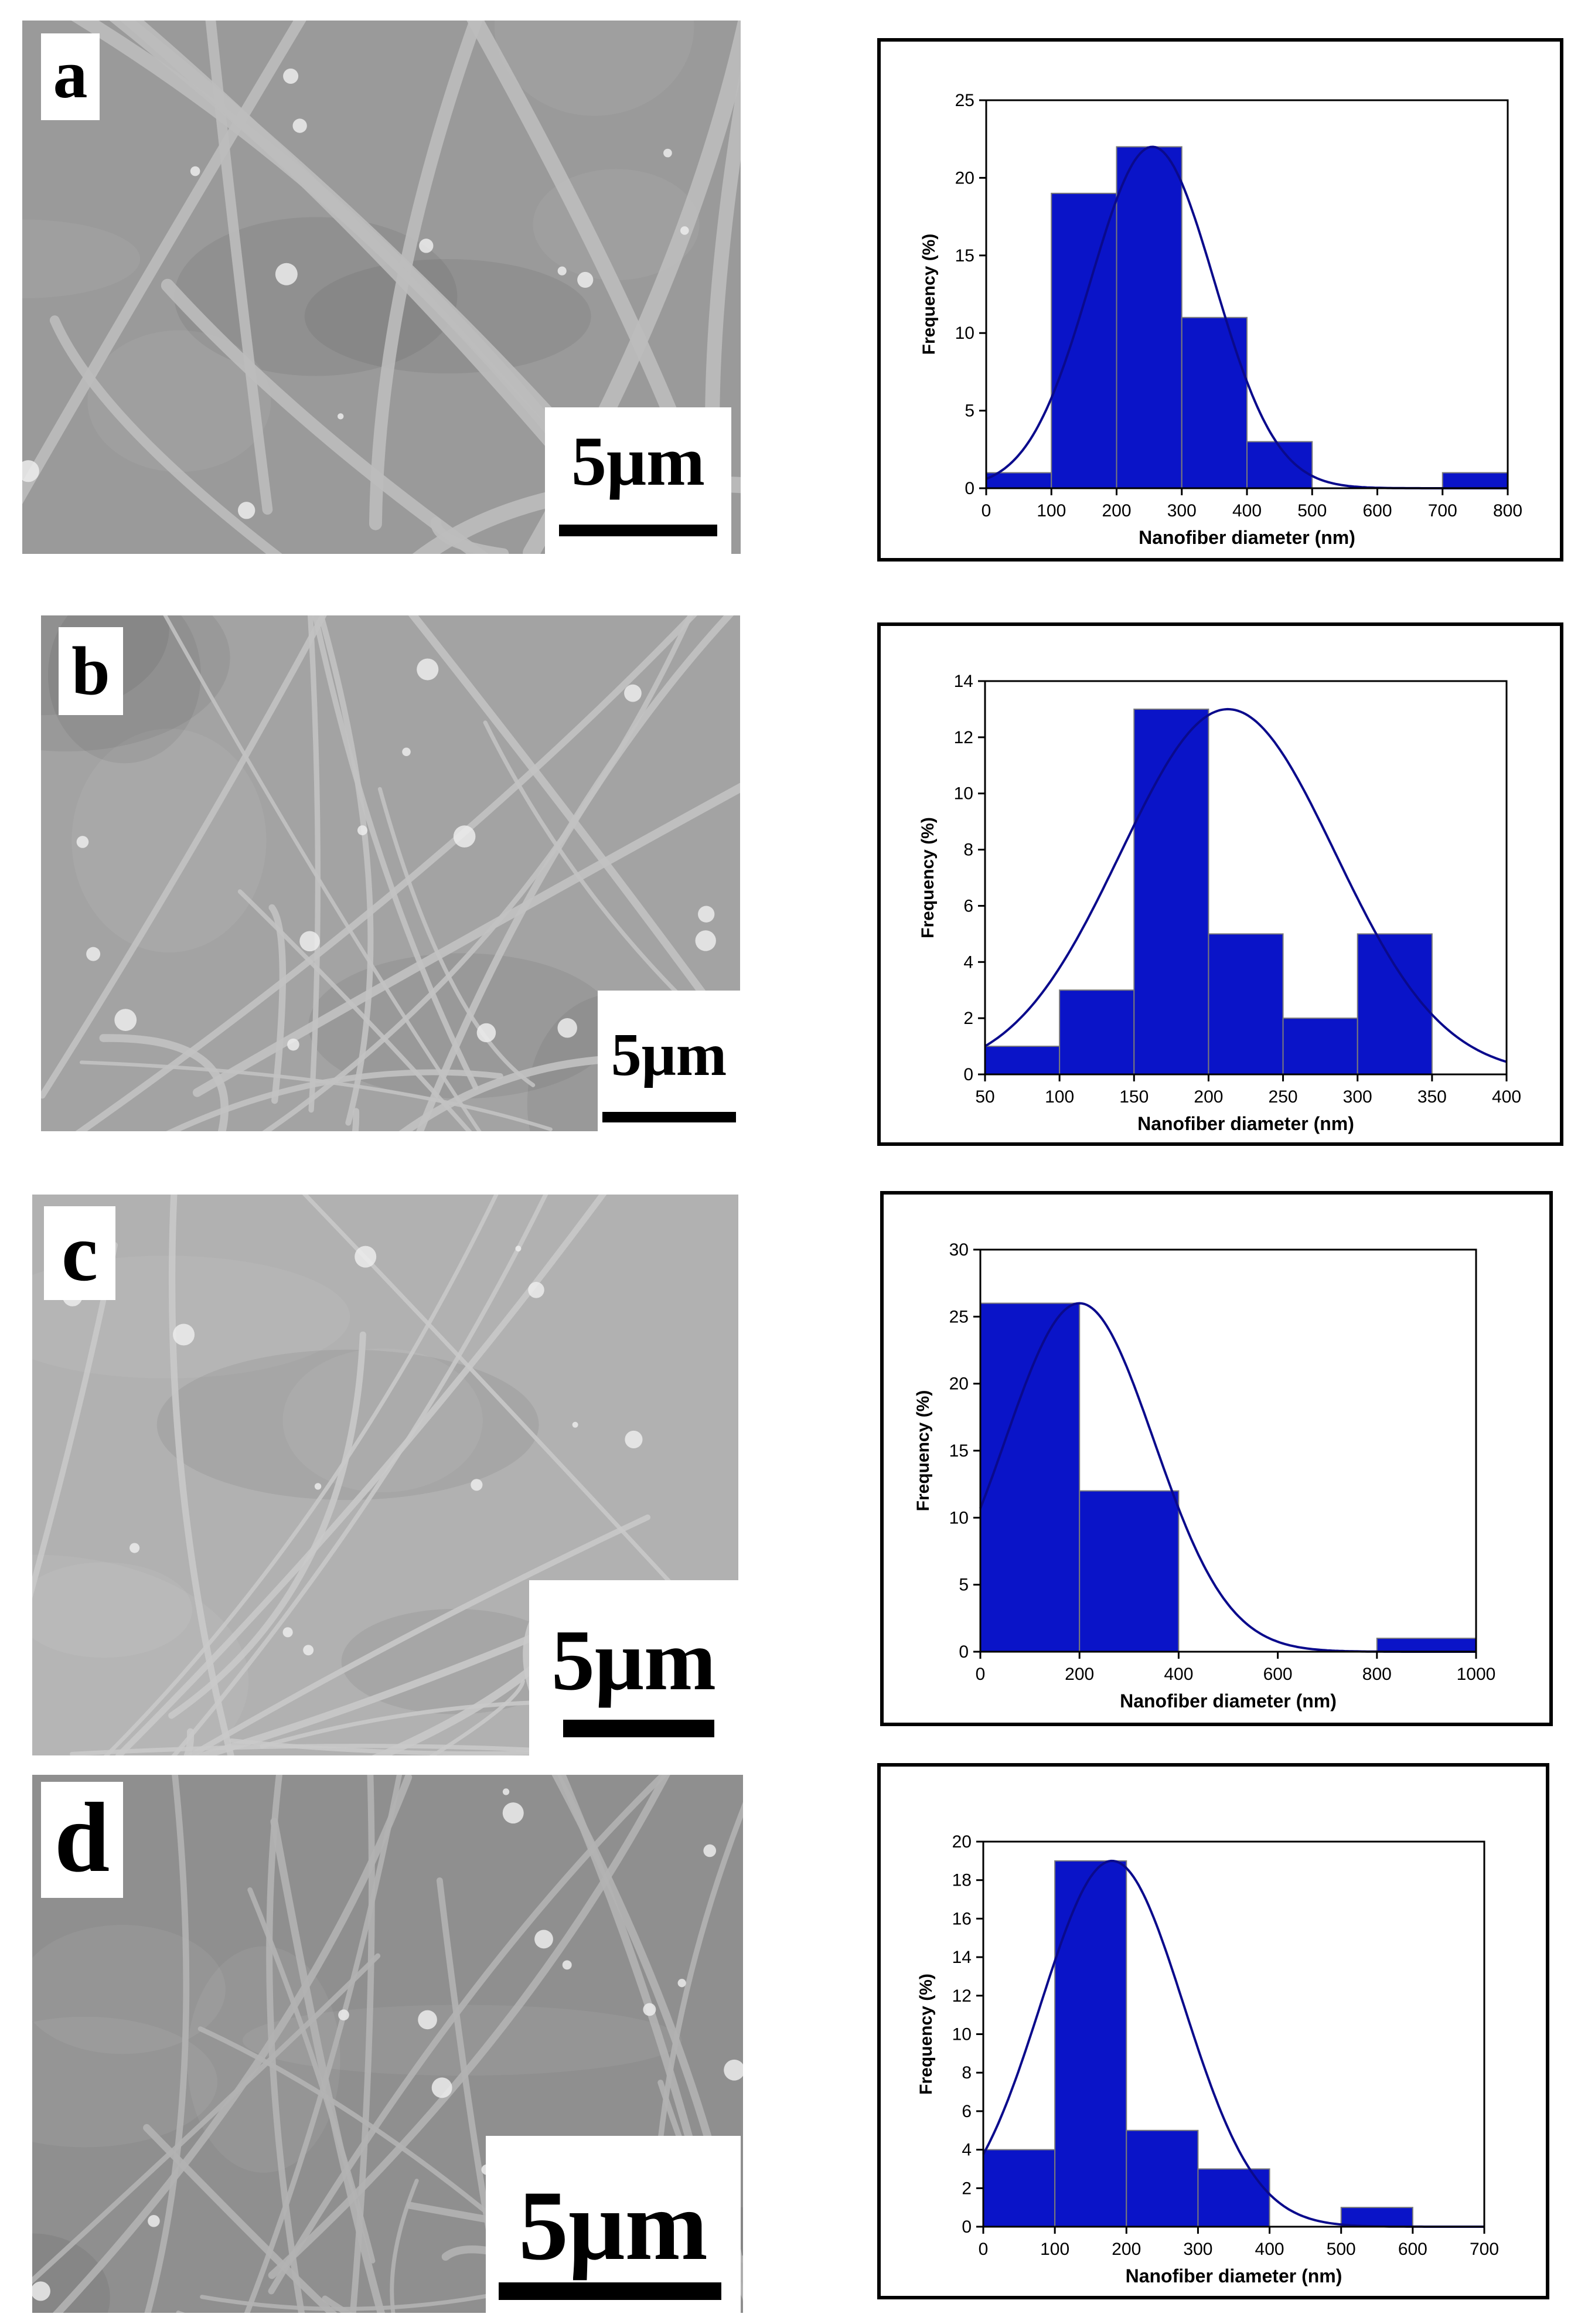 This screenshot has height=2324, width=1588. I want to click on normal-fit-curve, so click(1245, 885).